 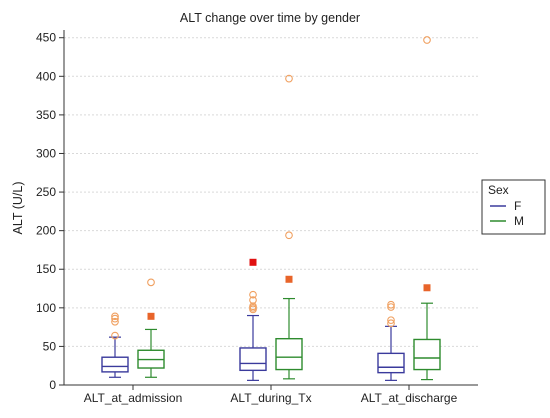 I want to click on legend-title: Sex, so click(x=498, y=190).